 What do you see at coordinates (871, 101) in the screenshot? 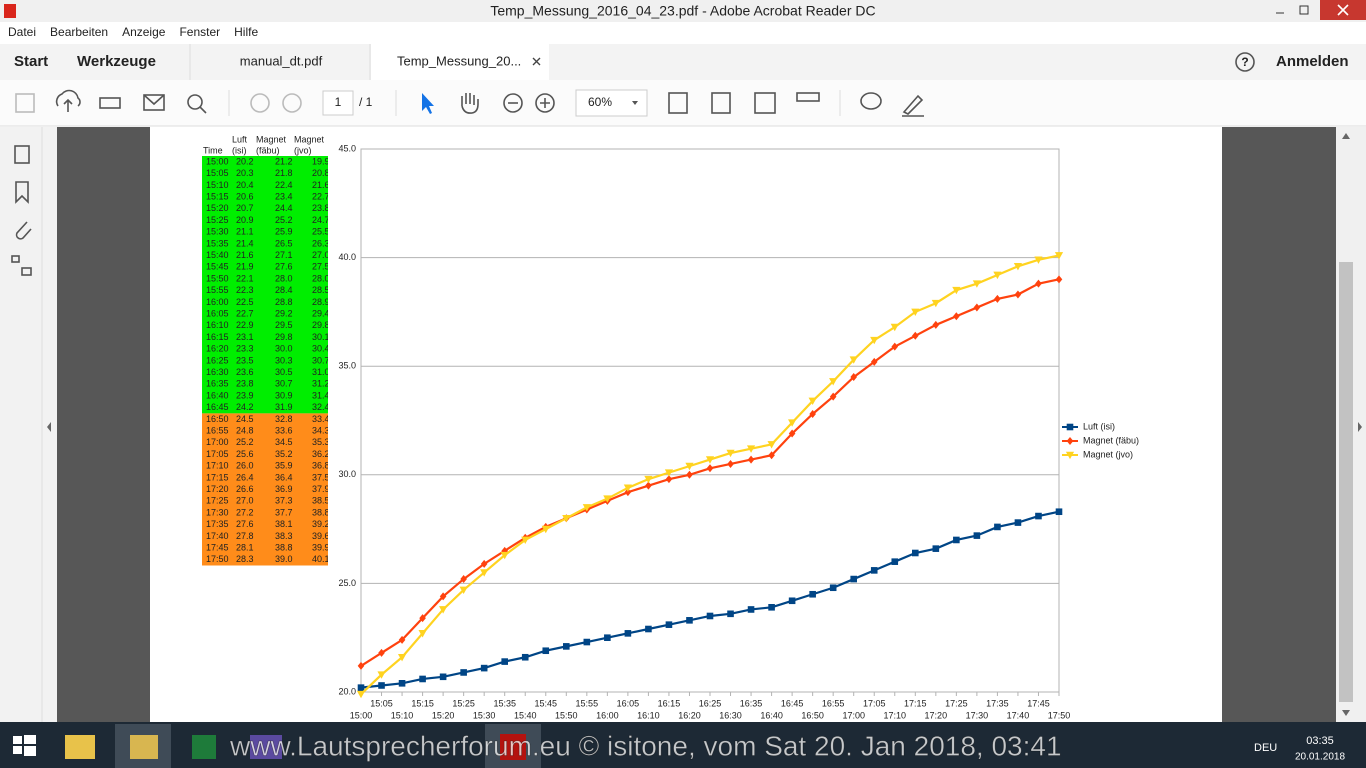
I see `comment-tool` at bounding box center [871, 101].